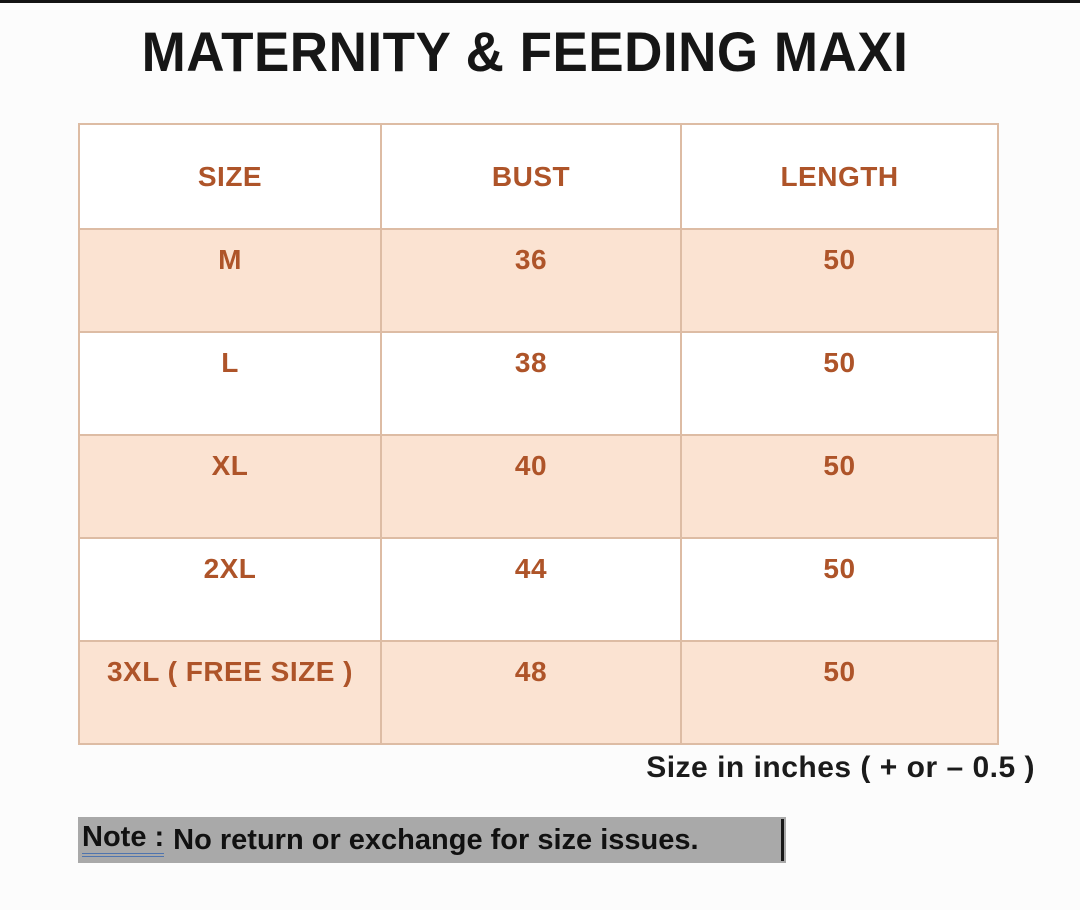  Describe the element at coordinates (531, 176) in the screenshot. I see `col-header-bust: BUST` at that location.